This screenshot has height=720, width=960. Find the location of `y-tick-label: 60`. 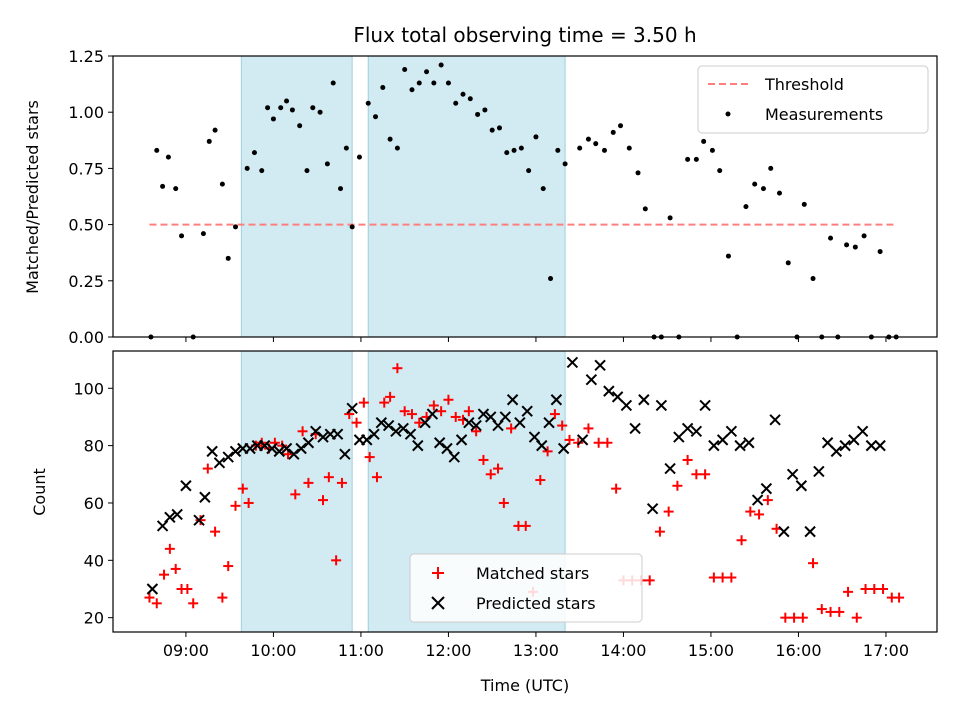

y-tick-label: 60 is located at coordinates (94, 503).